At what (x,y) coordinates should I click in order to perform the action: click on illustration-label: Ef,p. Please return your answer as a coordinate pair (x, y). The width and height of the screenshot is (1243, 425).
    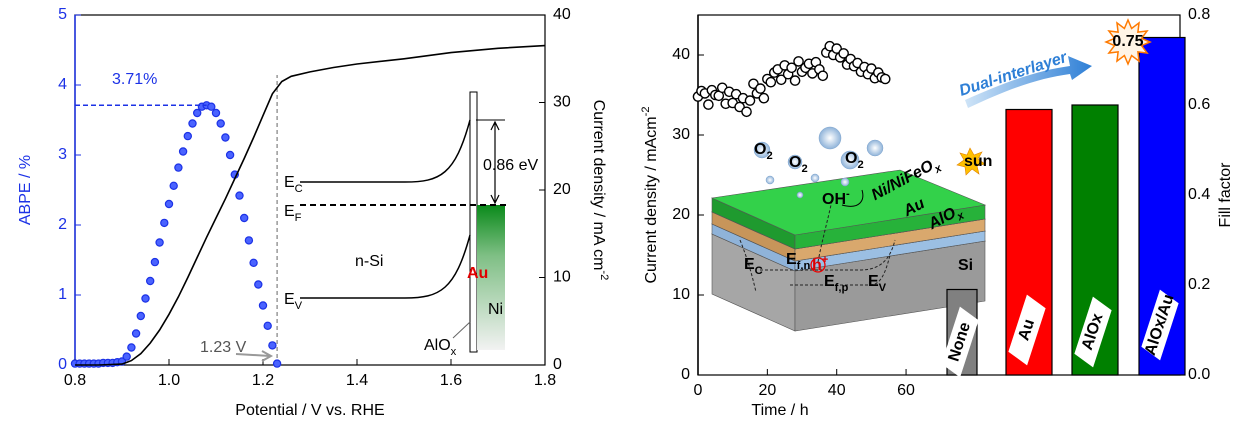
    Looking at the image, I should click on (836, 283).